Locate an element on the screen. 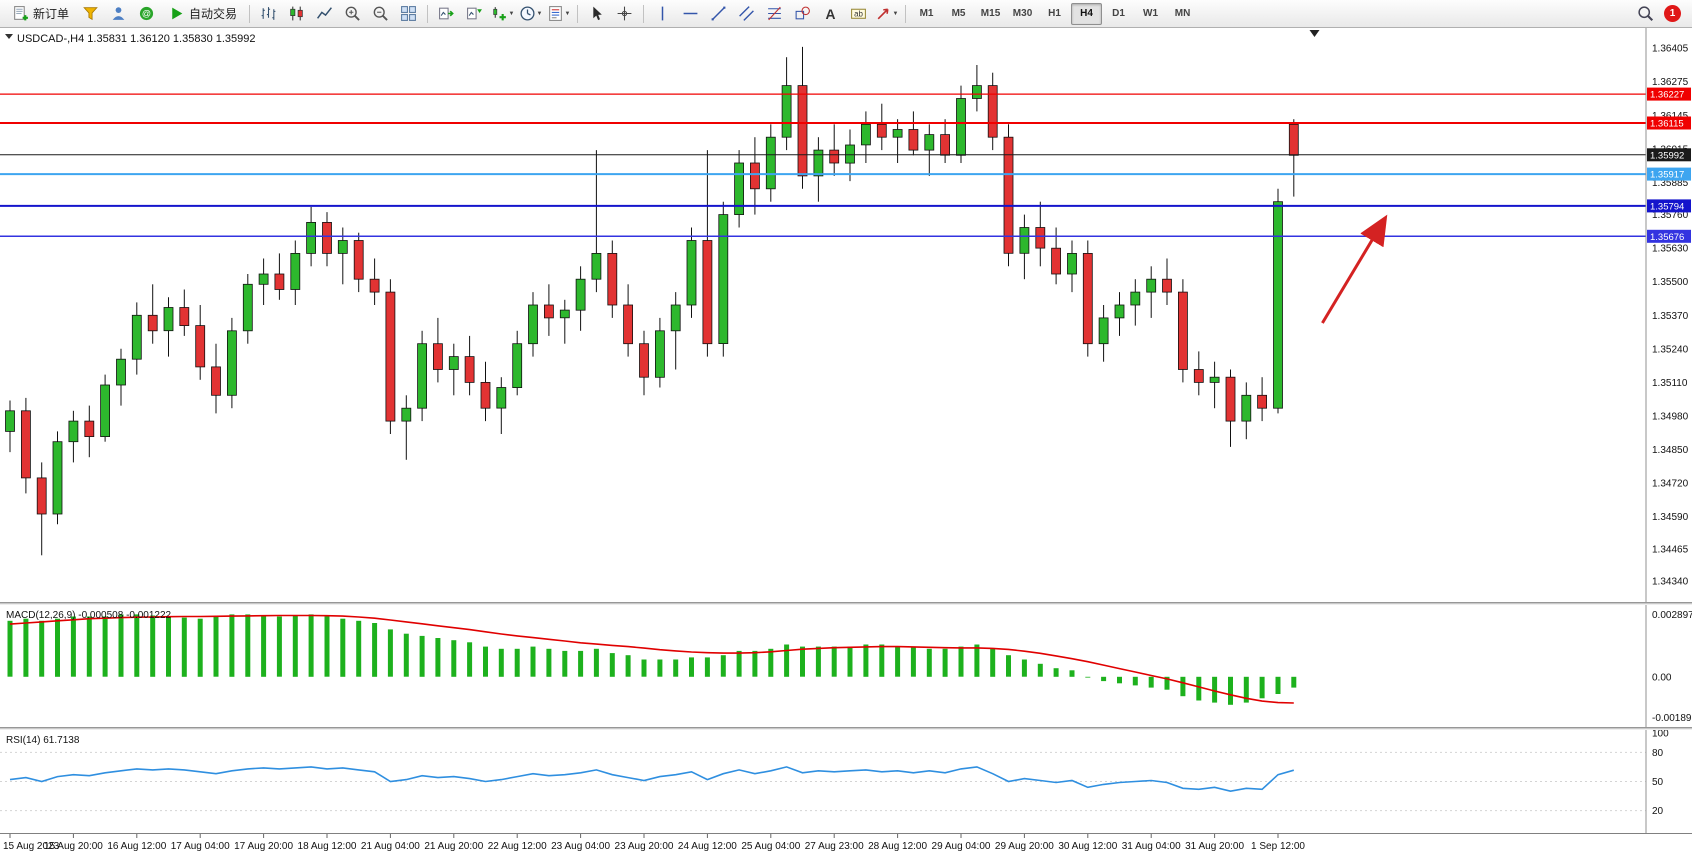  svg-text: 23 Aug 20:00 is located at coordinates (644, 846).